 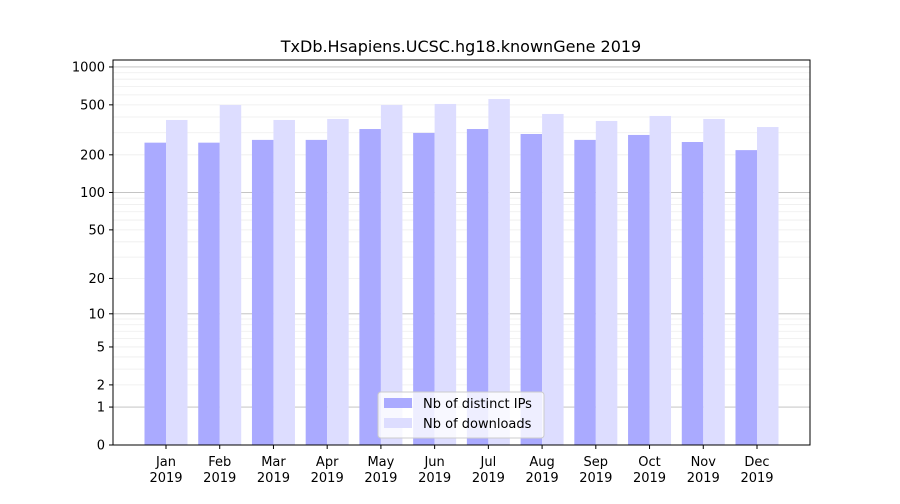 I want to click on legend-box, so click(x=461, y=415).